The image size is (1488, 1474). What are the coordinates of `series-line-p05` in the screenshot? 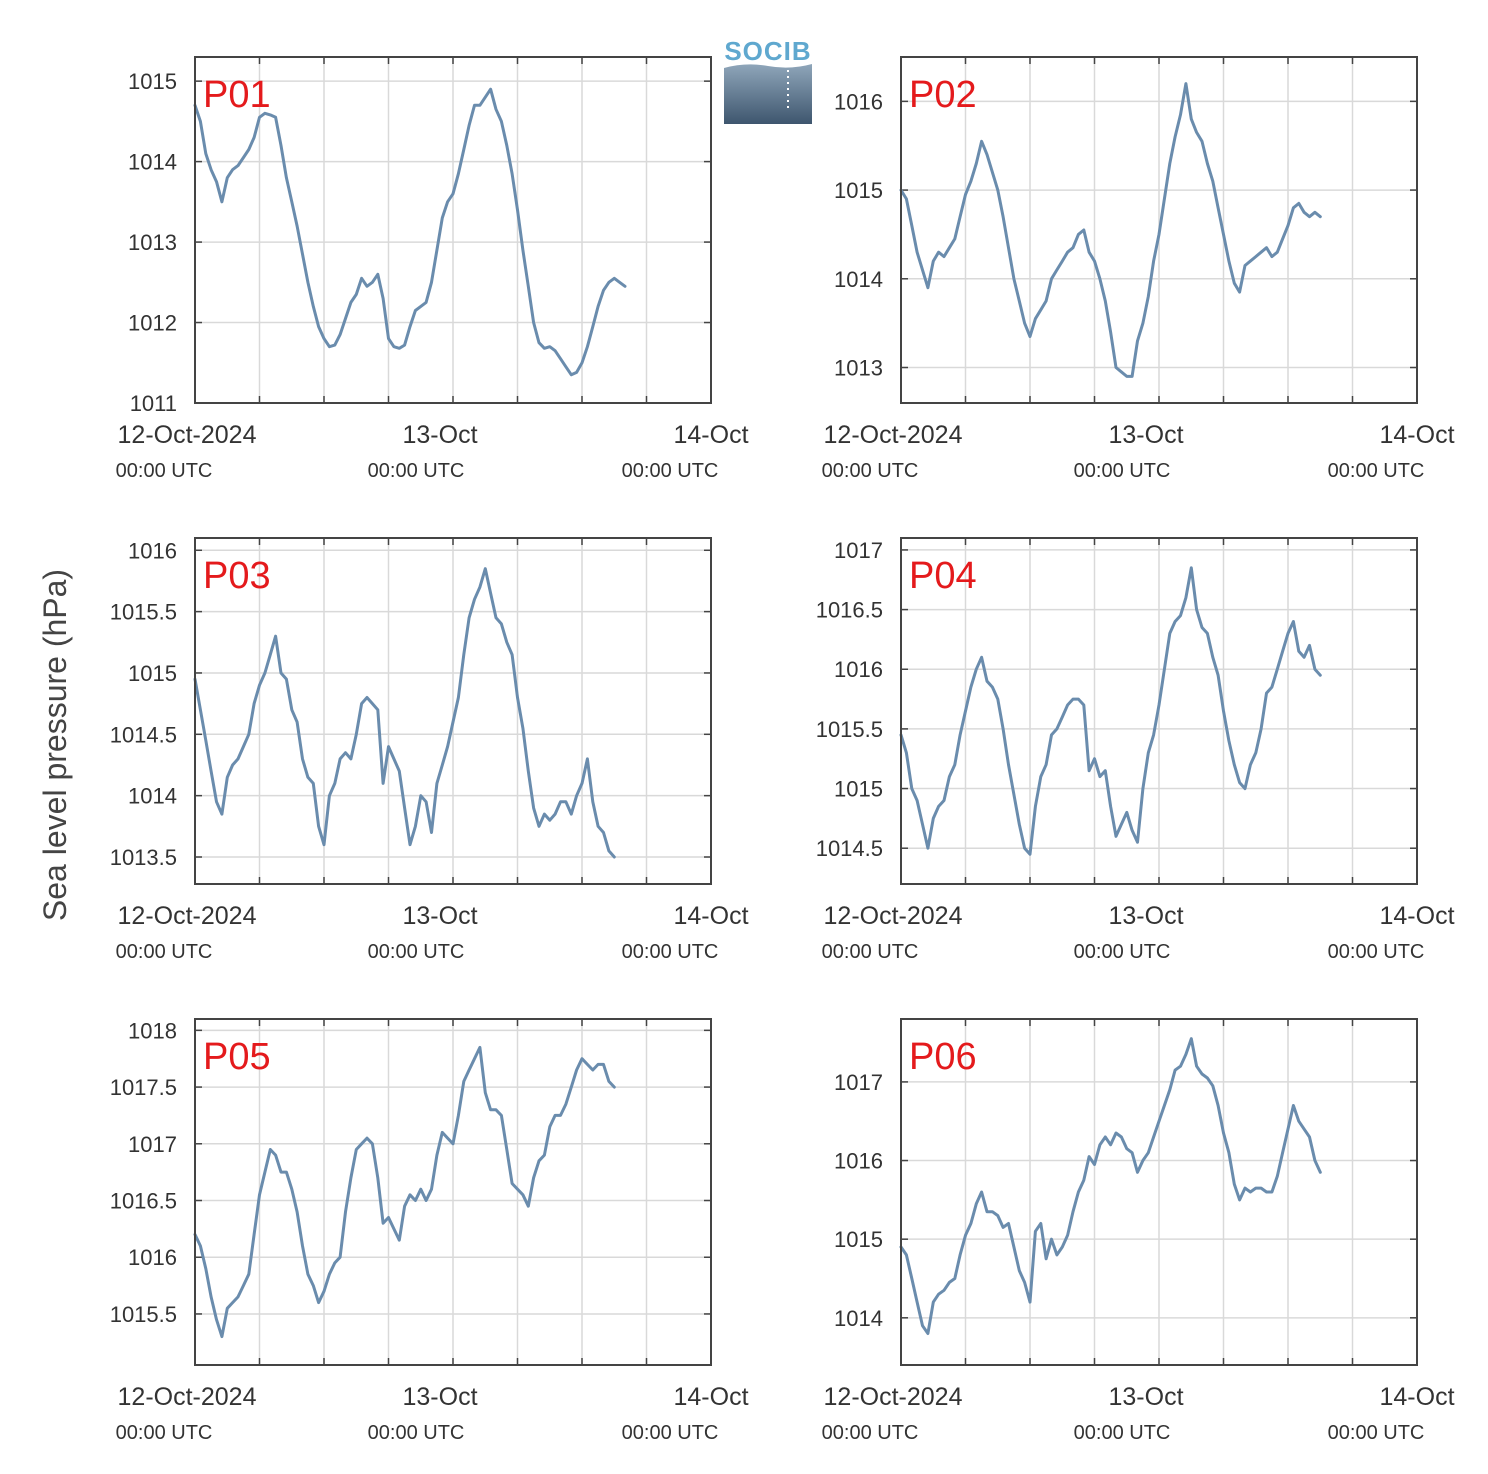 It's located at (404, 1192).